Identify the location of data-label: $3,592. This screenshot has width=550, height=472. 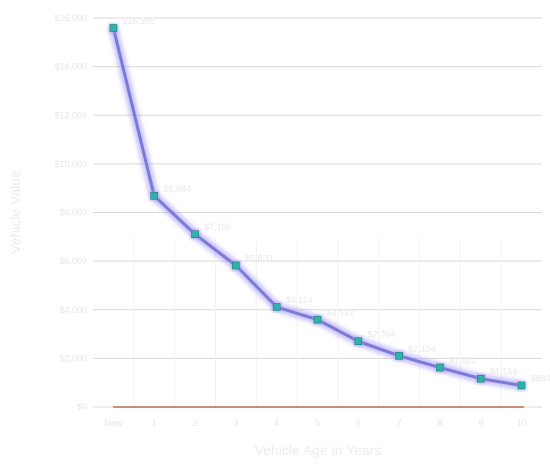
(341, 313).